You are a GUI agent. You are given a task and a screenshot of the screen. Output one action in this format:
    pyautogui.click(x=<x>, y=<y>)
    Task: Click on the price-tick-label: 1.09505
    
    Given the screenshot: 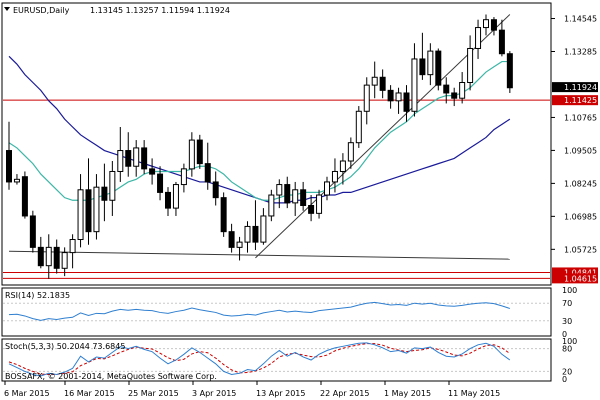 What is the action you would take?
    pyautogui.click(x=580, y=150)
    